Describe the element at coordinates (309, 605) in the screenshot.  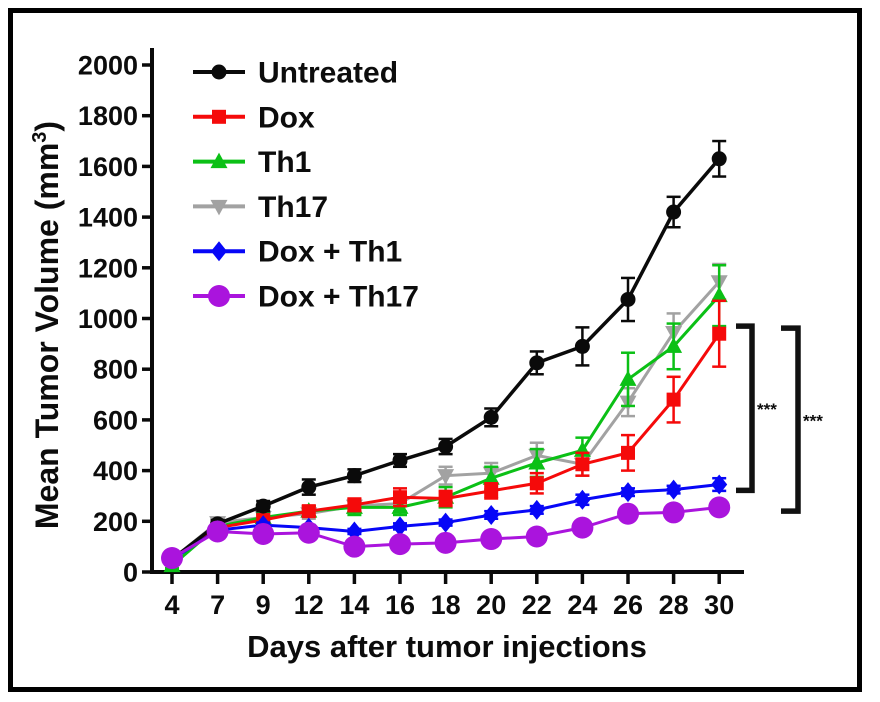
I see `x-tick-label: 12` at that location.